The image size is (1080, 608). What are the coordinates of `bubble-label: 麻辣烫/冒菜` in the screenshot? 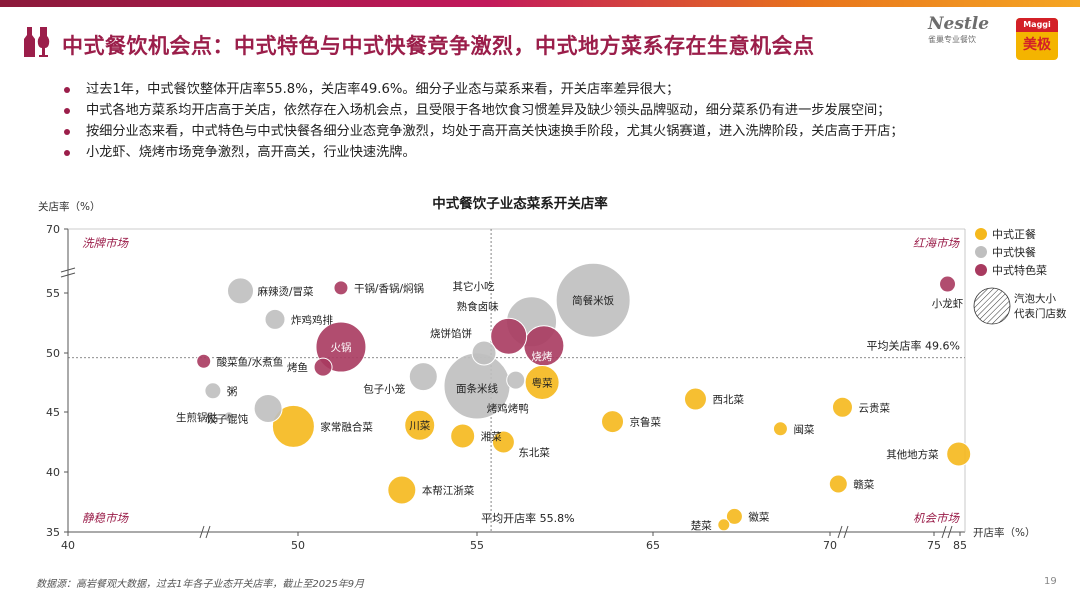 It's located at (286, 291).